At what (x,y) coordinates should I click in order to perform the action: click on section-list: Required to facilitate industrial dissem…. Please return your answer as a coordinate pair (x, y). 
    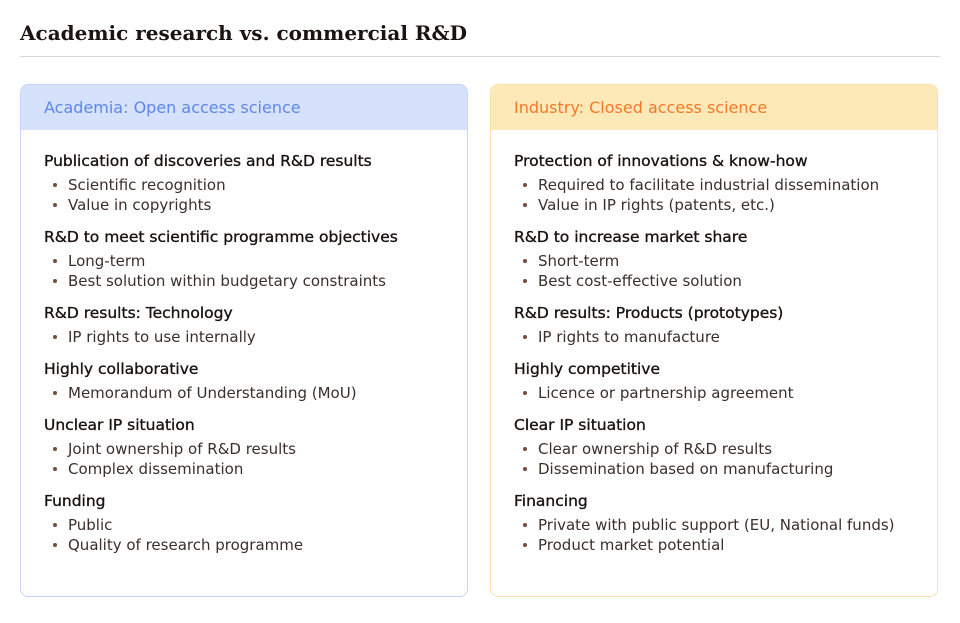
    Looking at the image, I should click on (714, 195).